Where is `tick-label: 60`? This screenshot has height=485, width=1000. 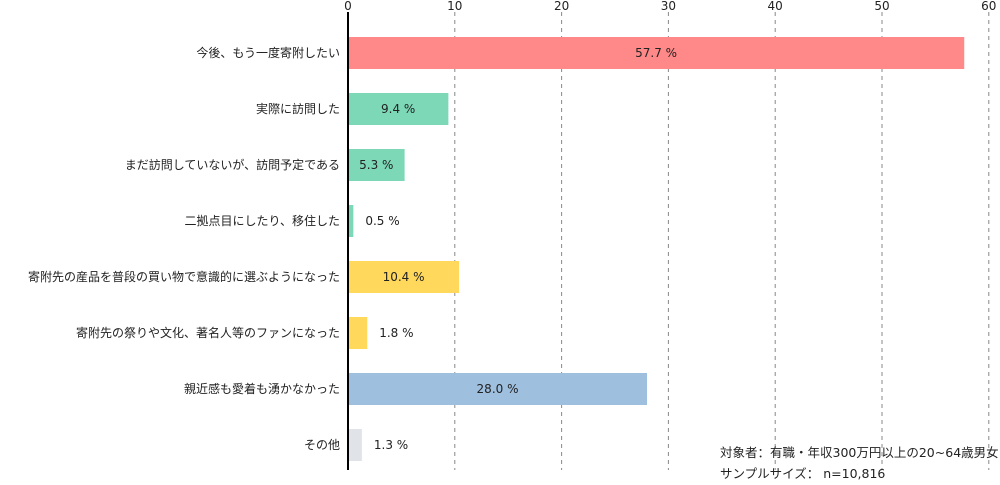
tick-label: 60 is located at coordinates (988, 6).